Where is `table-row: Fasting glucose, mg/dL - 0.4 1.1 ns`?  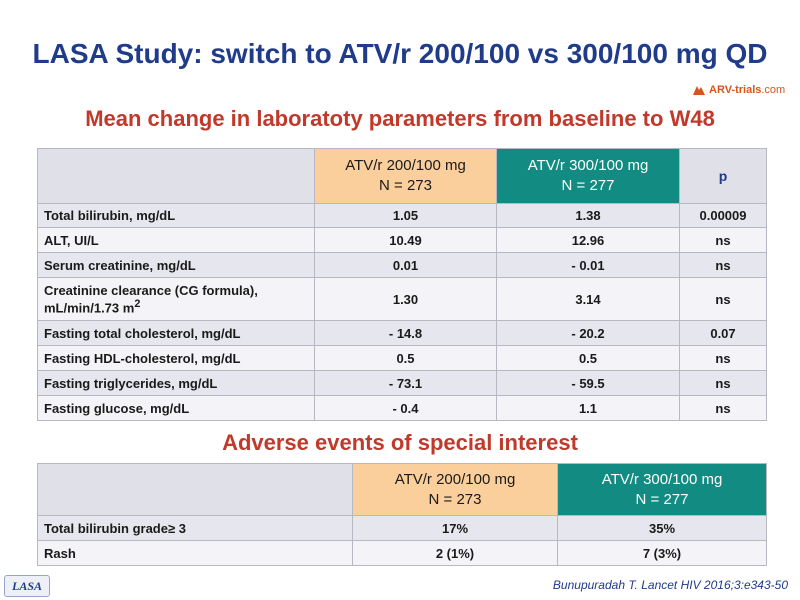
table-row: Fasting glucose, mg/dL - 0.4 1.1 ns is located at coordinates (402, 408).